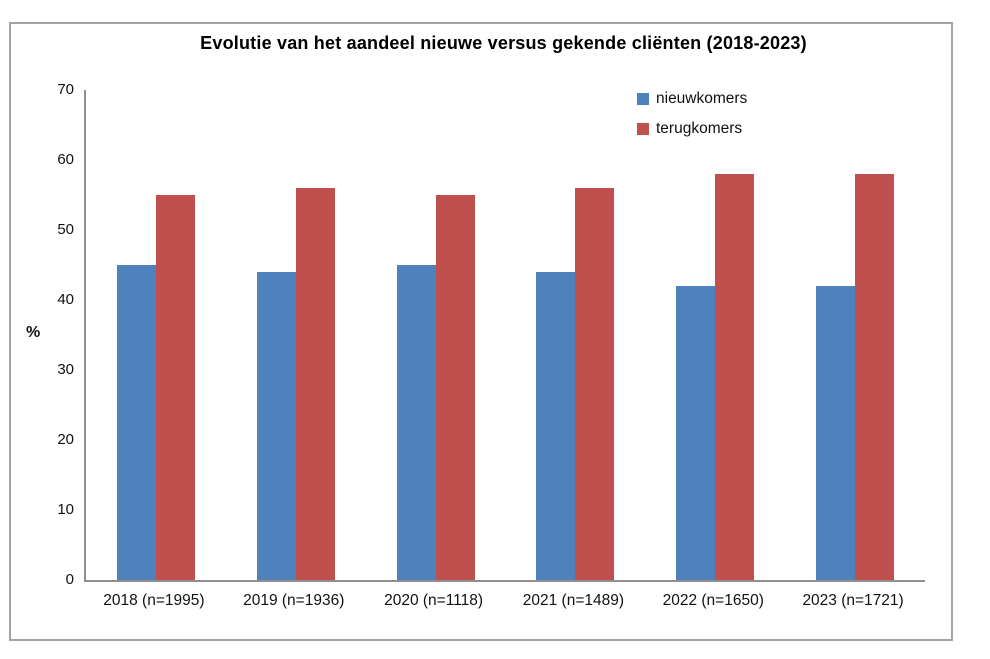 The image size is (990, 659). Describe the element at coordinates (434, 600) in the screenshot. I see `x-category-label: 2020 (n=1118)` at that location.